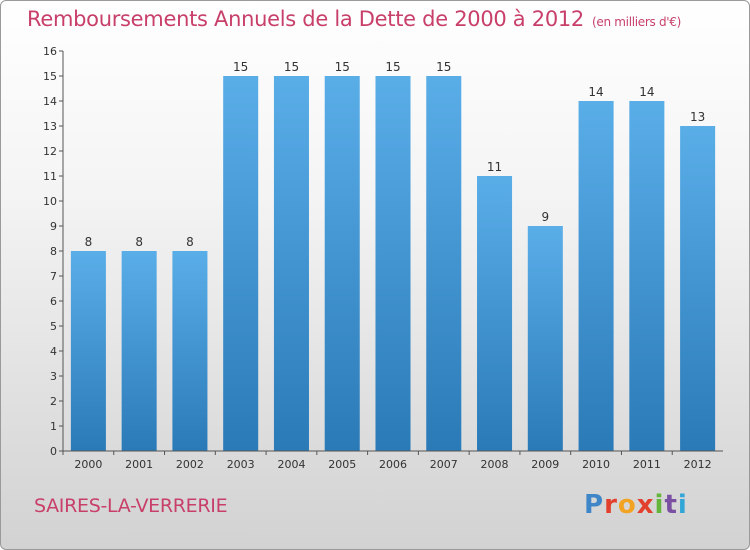 Image resolution: width=750 pixels, height=550 pixels. I want to click on x-tick-label: 2006, so click(393, 464).